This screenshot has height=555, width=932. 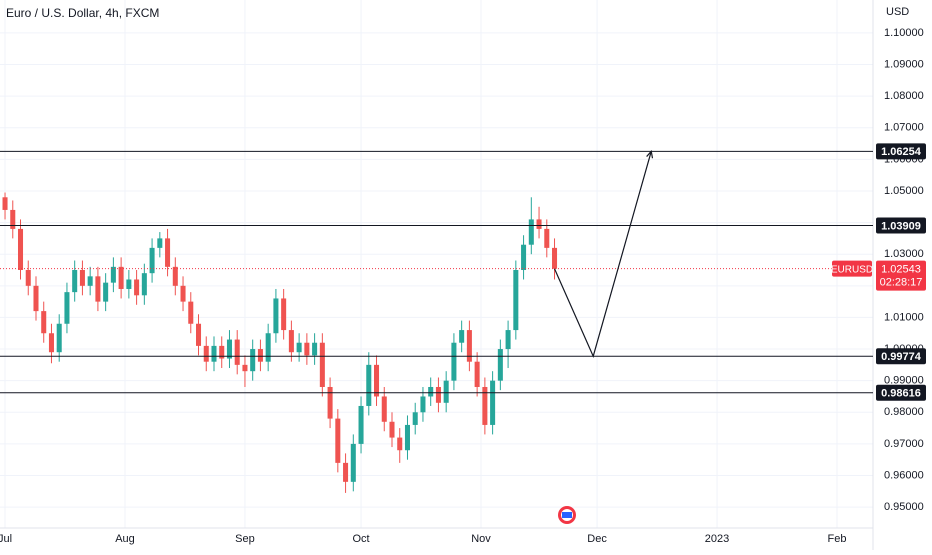 What do you see at coordinates (125, 539) in the screenshot?
I see `x-tick-label: Aug` at bounding box center [125, 539].